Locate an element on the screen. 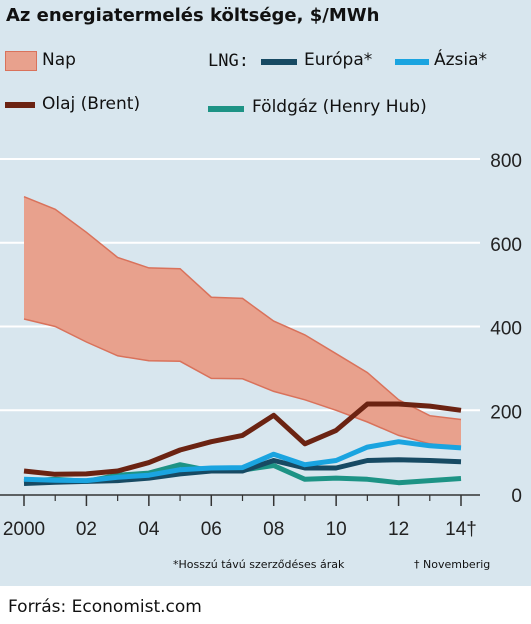 The height and width of the screenshot is (624, 531). y-tick-label-800: 800 is located at coordinates (506, 161).